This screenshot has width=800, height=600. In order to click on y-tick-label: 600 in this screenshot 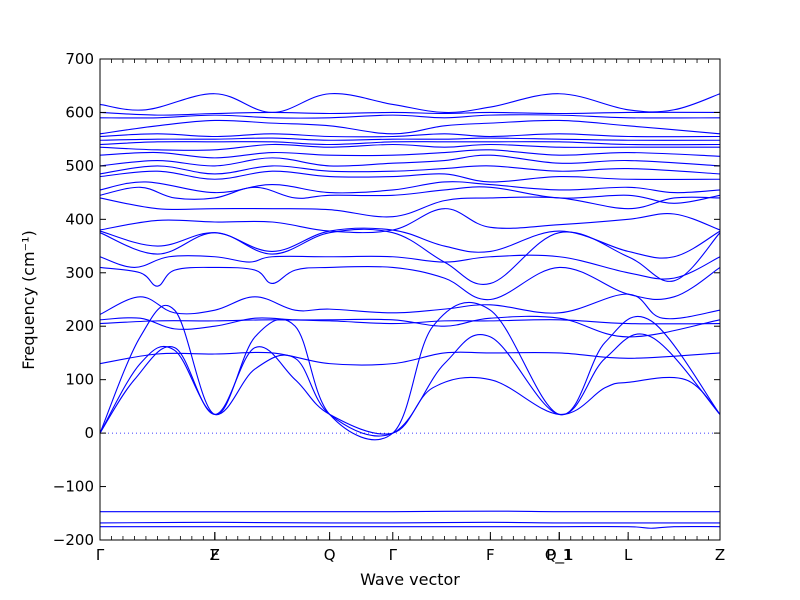, I will do `click(79, 112)`.